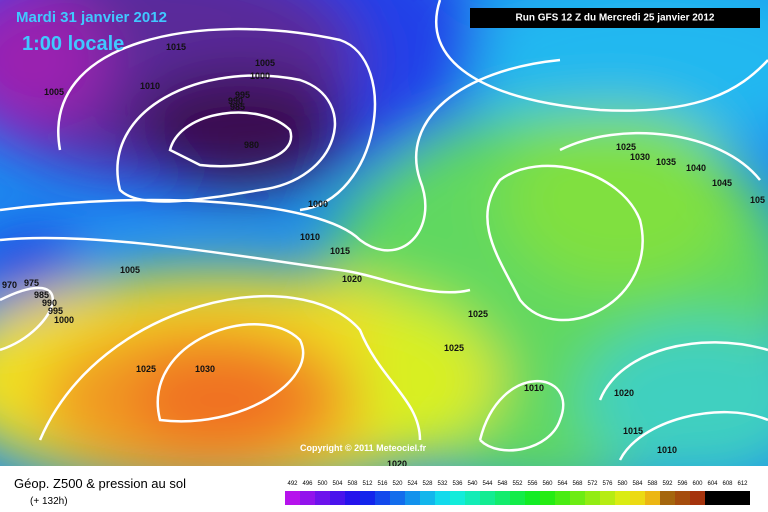 This screenshot has width=768, height=512. Describe the element at coordinates (307, 484) in the screenshot. I see `scale-label: 496` at that location.